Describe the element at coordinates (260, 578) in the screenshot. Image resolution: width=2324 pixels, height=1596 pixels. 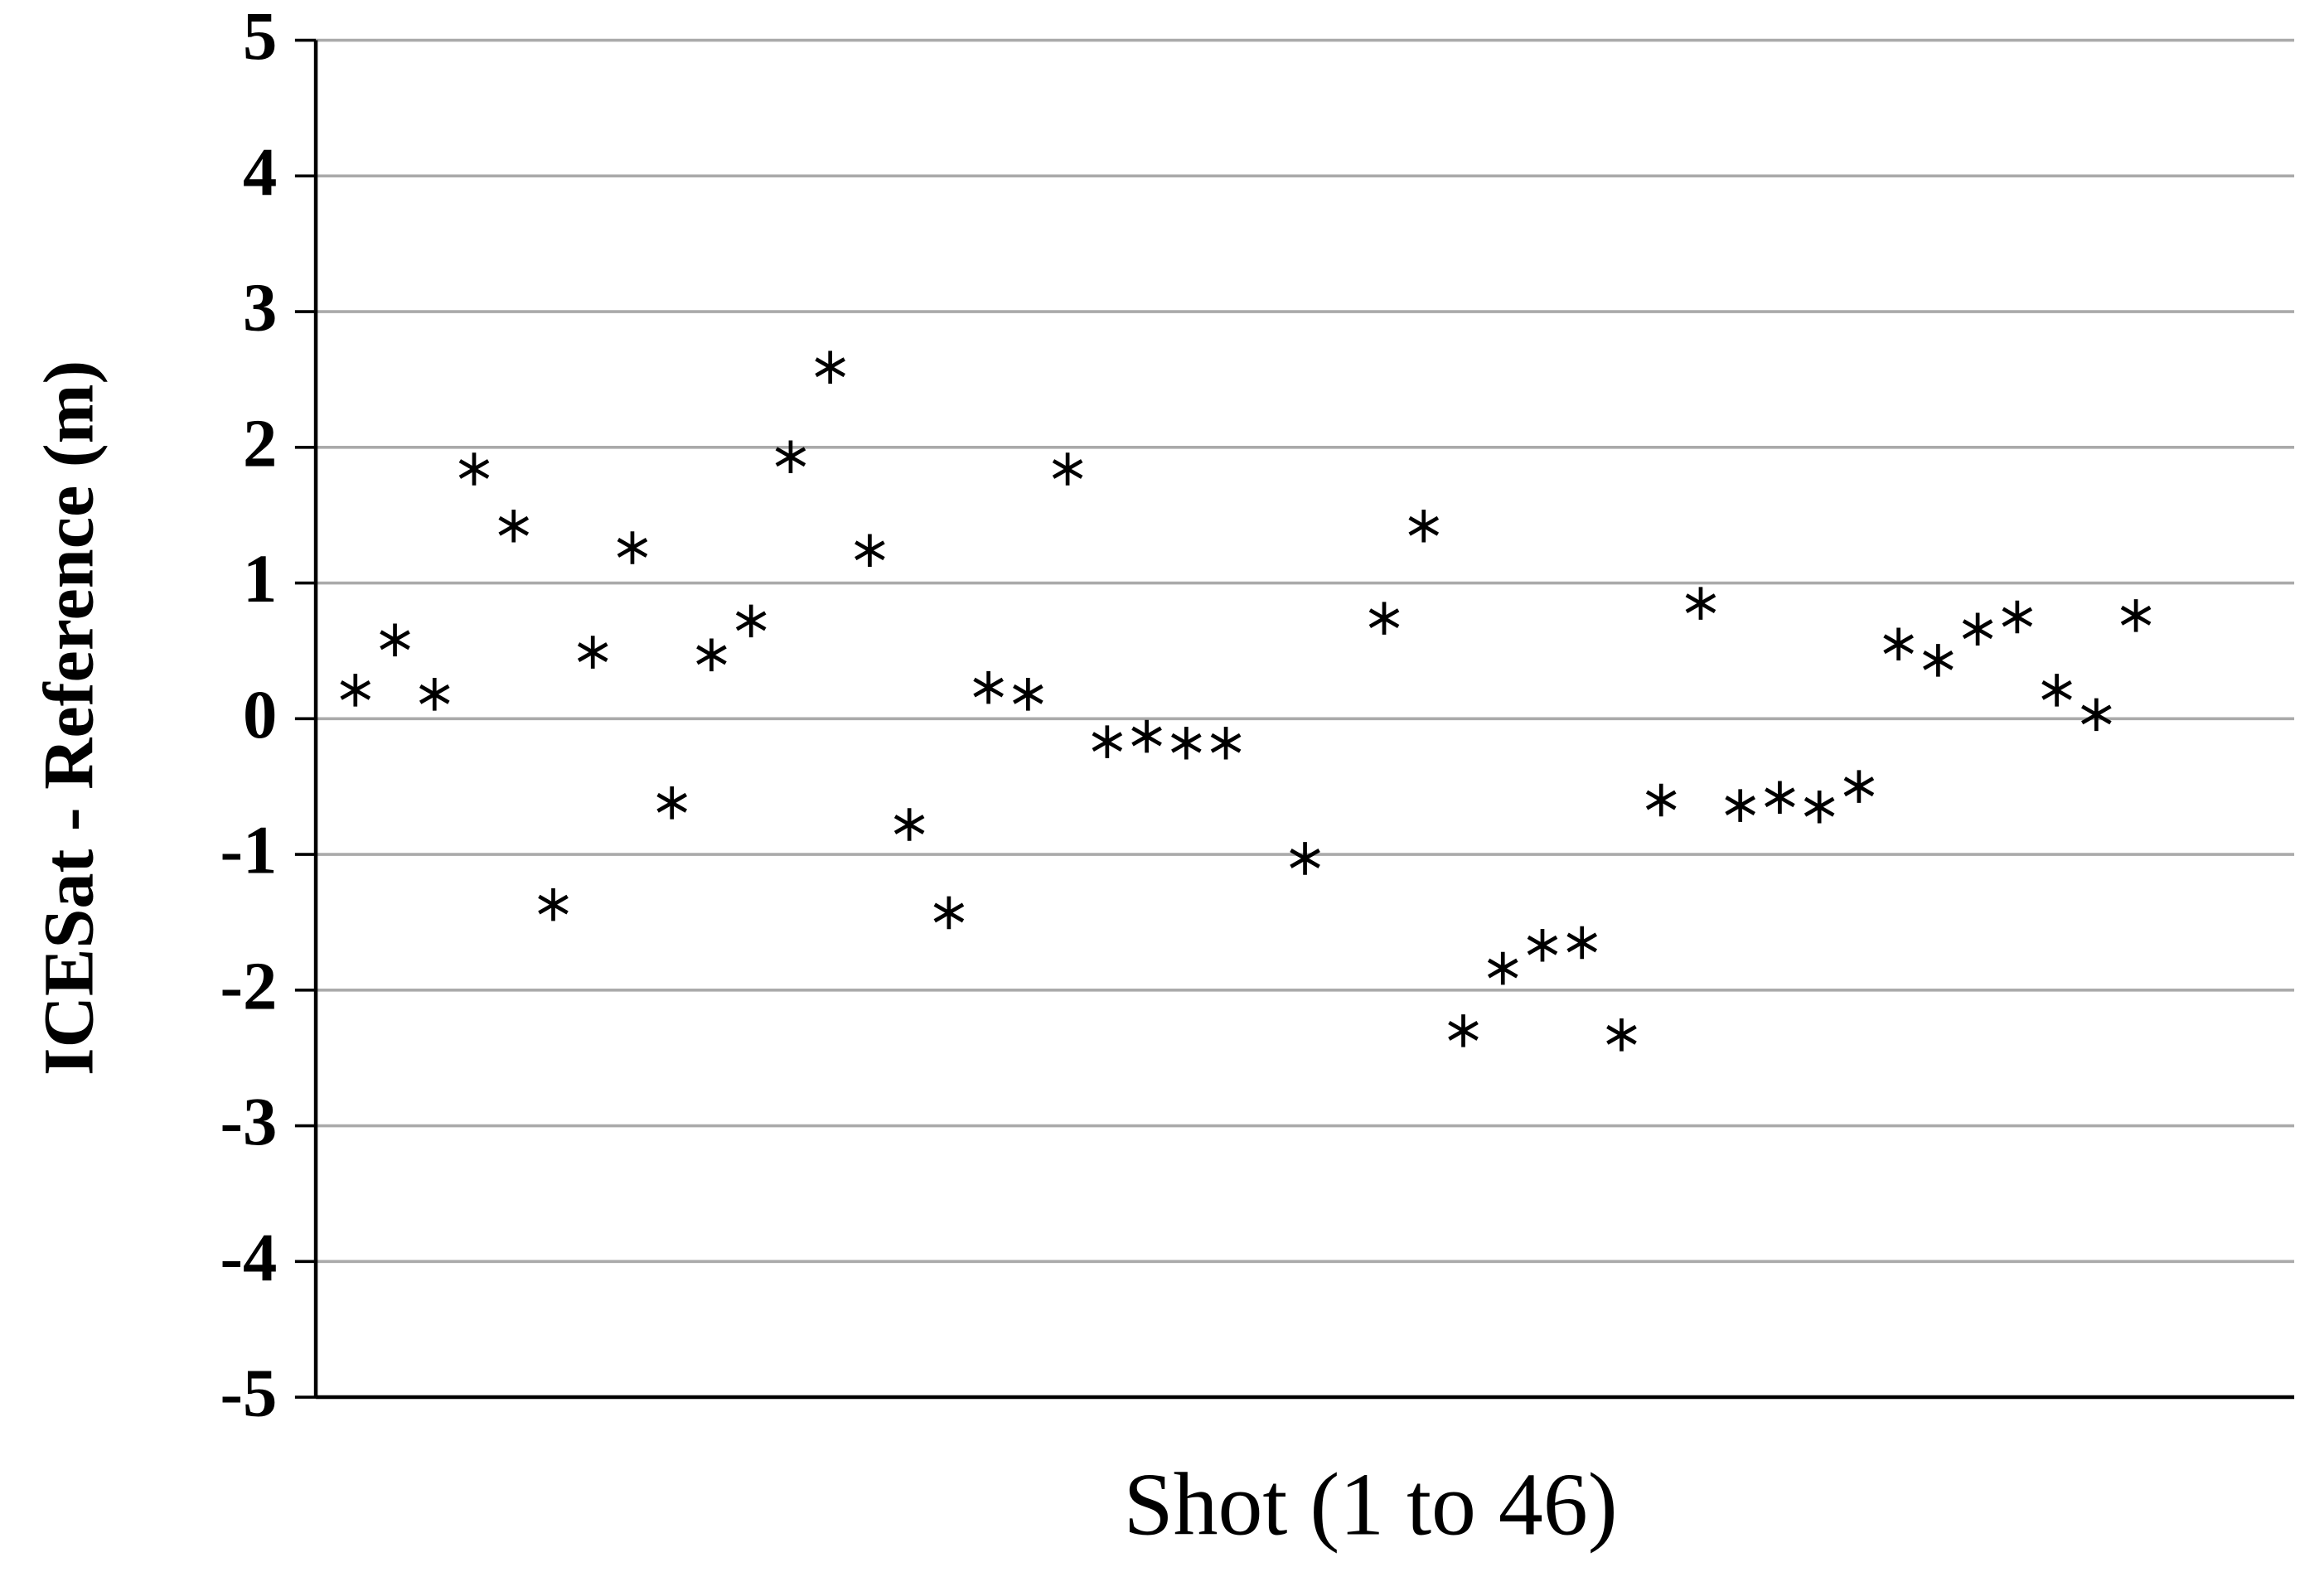
I see `y-tick-label: 1` at that location.